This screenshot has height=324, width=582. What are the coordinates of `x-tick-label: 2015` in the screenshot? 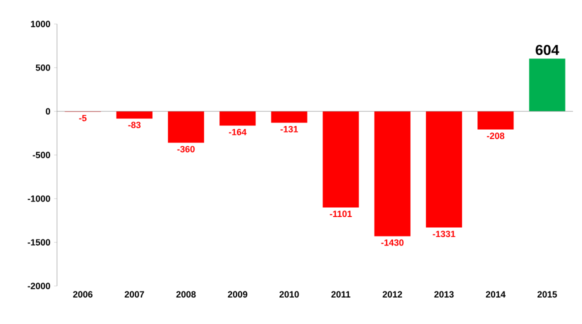 It's located at (547, 294).